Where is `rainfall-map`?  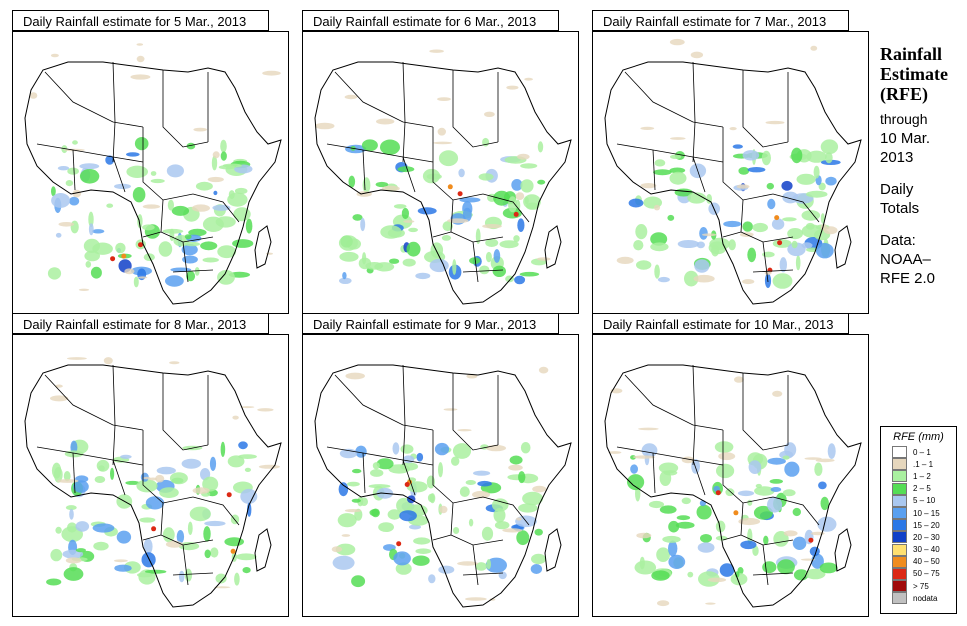 rainfall-map is located at coordinates (440, 172).